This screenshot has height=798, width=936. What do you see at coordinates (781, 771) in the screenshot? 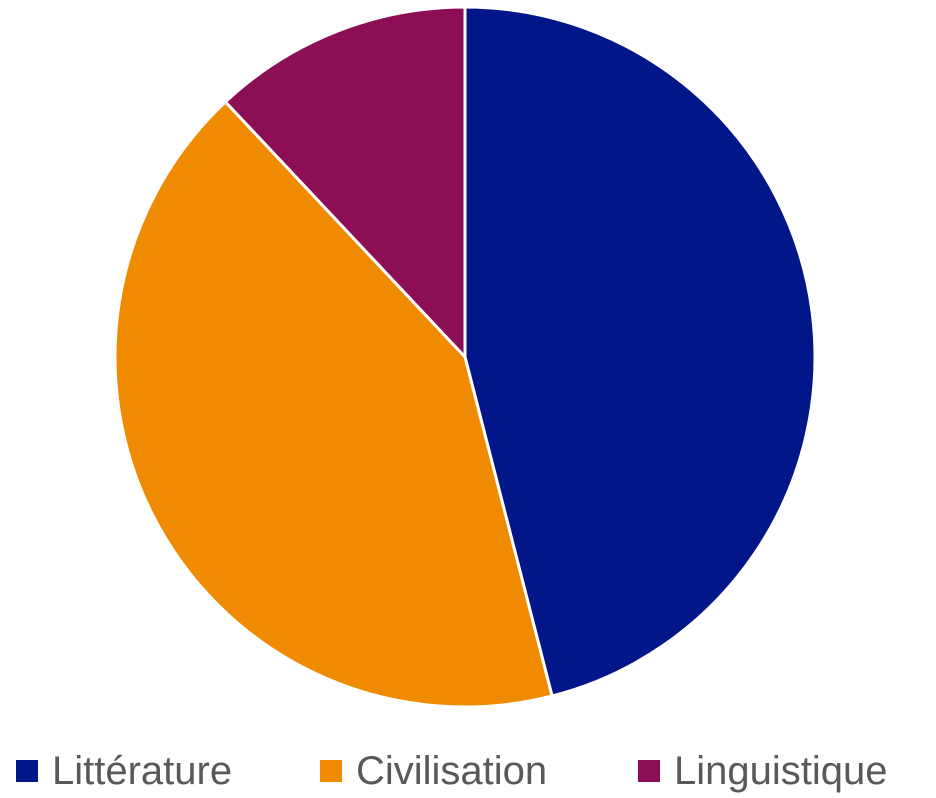
I see `legend-label-linguistique: Linguistique` at bounding box center [781, 771].